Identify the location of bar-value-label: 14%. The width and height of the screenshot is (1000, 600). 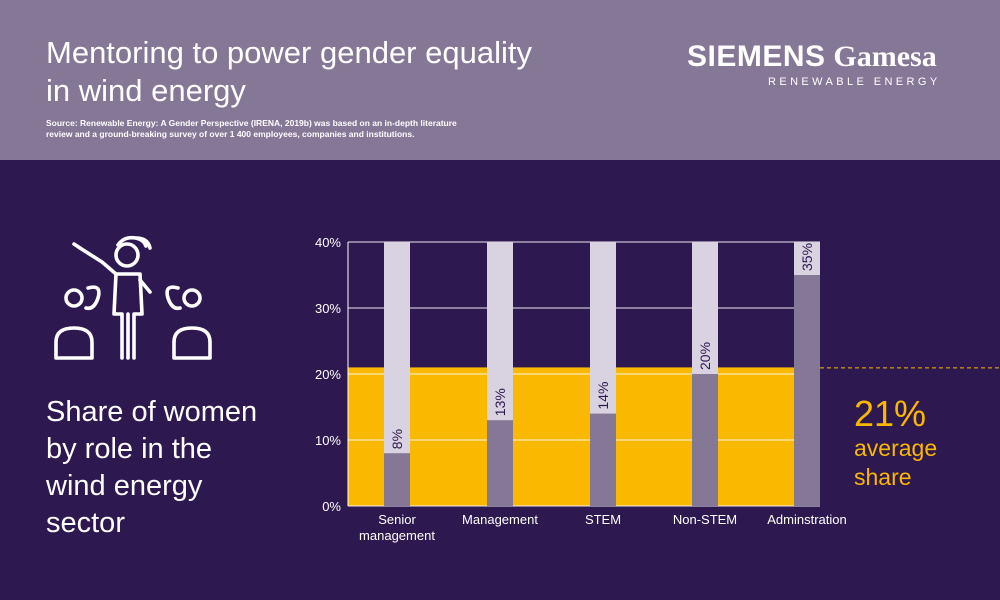
(603, 396).